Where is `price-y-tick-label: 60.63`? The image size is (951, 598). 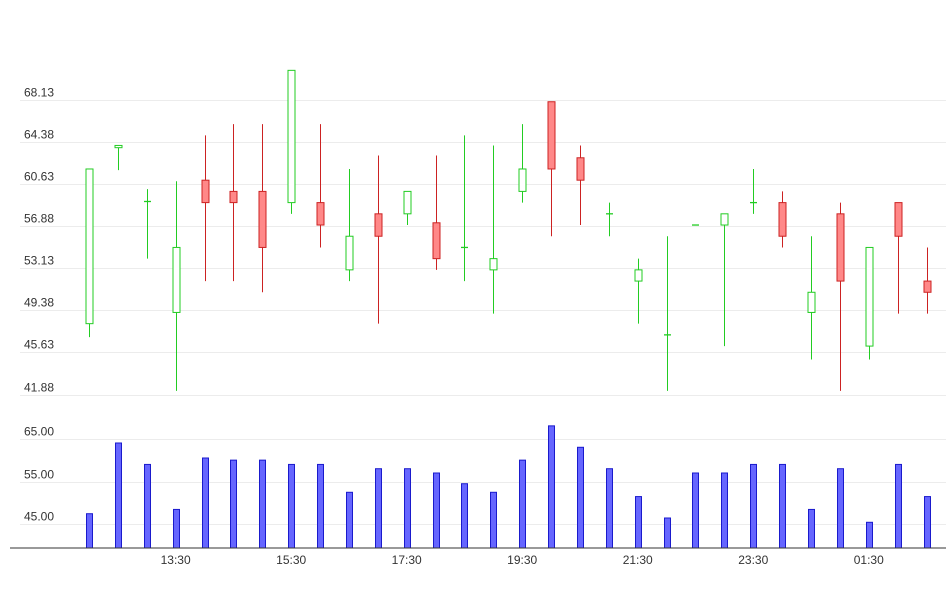 price-y-tick-label: 60.63 is located at coordinates (39, 177).